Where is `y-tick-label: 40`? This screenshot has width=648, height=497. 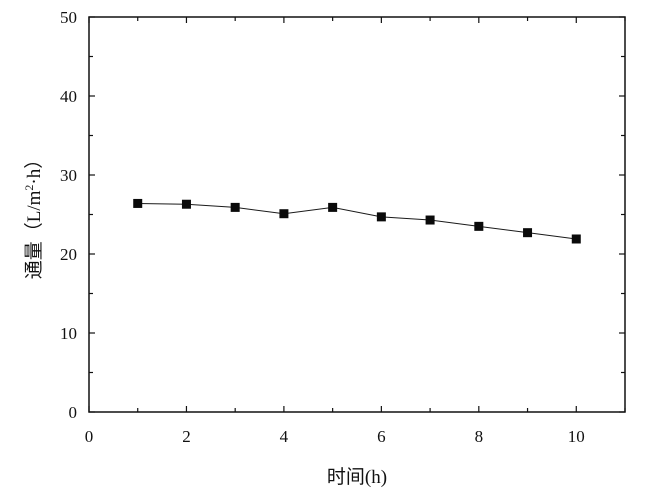
y-tick-label: 40 is located at coordinates (68, 96).